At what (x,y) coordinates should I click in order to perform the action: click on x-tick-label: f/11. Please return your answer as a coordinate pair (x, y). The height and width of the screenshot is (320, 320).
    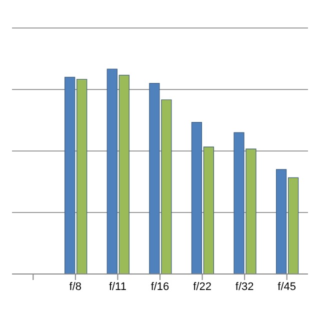
    Looking at the image, I should click on (117, 286).